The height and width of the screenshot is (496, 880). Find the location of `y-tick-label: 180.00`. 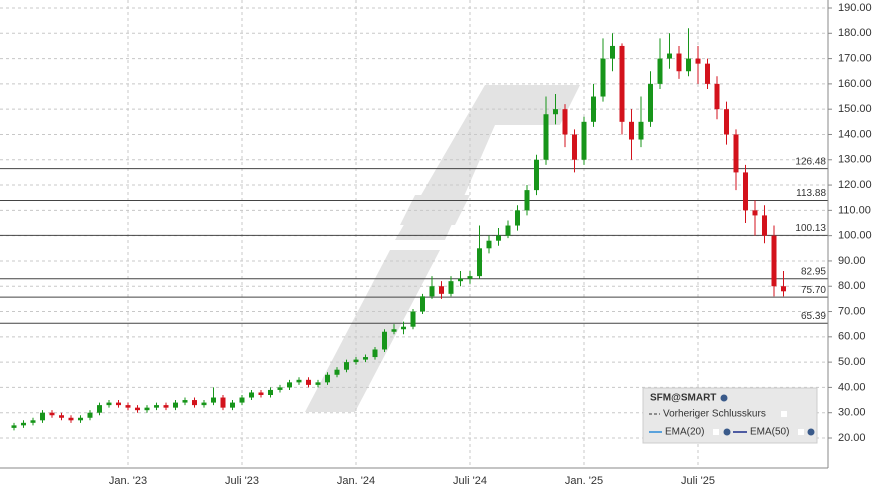

y-tick-label: 180.00 is located at coordinates (855, 33).